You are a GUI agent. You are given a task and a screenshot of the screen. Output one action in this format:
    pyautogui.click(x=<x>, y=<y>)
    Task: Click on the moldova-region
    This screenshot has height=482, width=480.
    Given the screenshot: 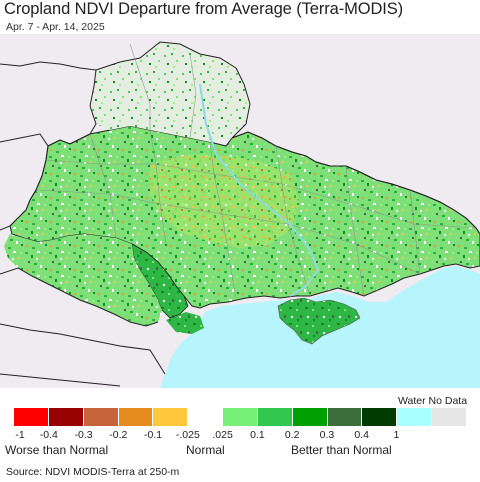 What is the action you would take?
    pyautogui.click(x=160, y=281)
    